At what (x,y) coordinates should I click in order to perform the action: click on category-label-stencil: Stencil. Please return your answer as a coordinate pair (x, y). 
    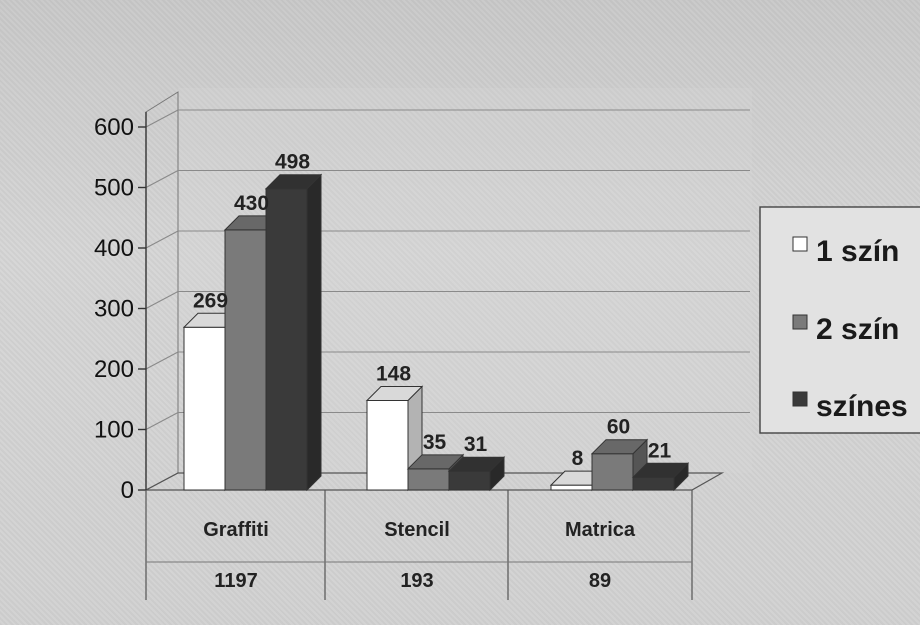
    Looking at the image, I should click on (417, 530).